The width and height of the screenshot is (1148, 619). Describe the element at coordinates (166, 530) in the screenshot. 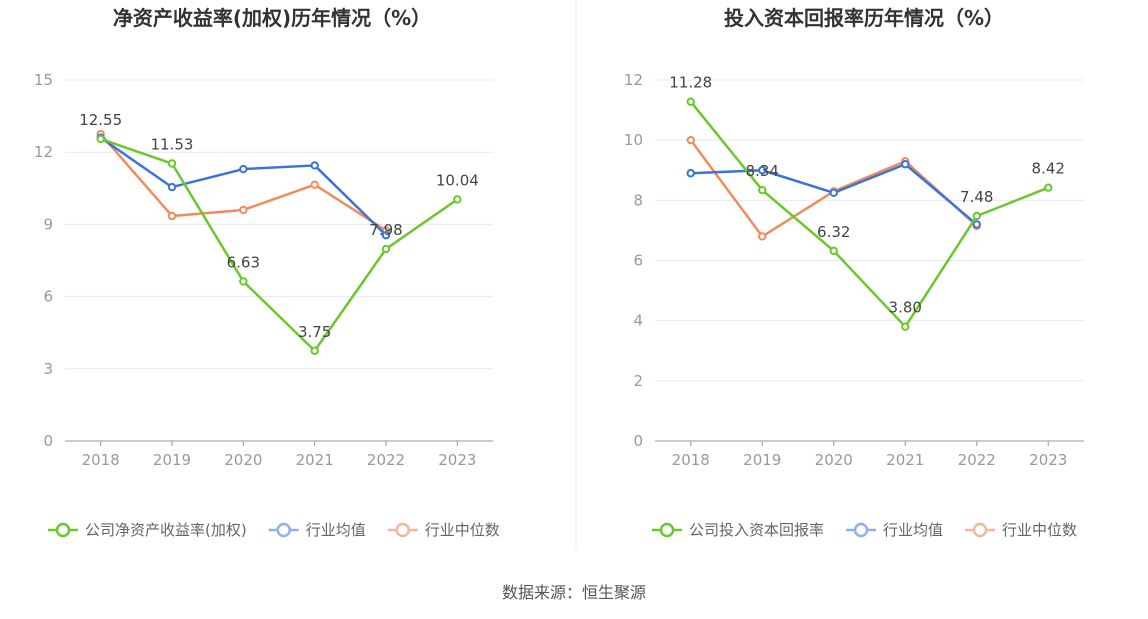

I see `legend-label: 公司净资产收益率(加权)` at that location.